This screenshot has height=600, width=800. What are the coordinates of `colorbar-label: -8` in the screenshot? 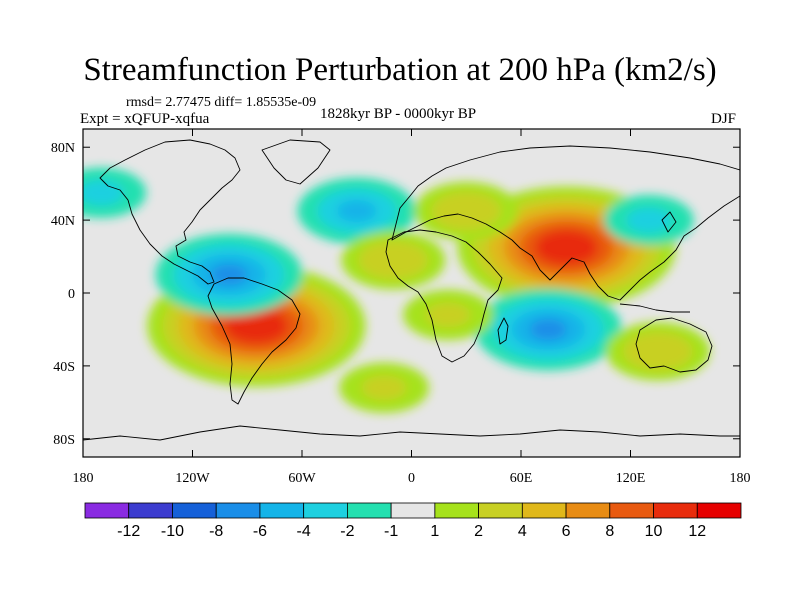 It's located at (216, 531).